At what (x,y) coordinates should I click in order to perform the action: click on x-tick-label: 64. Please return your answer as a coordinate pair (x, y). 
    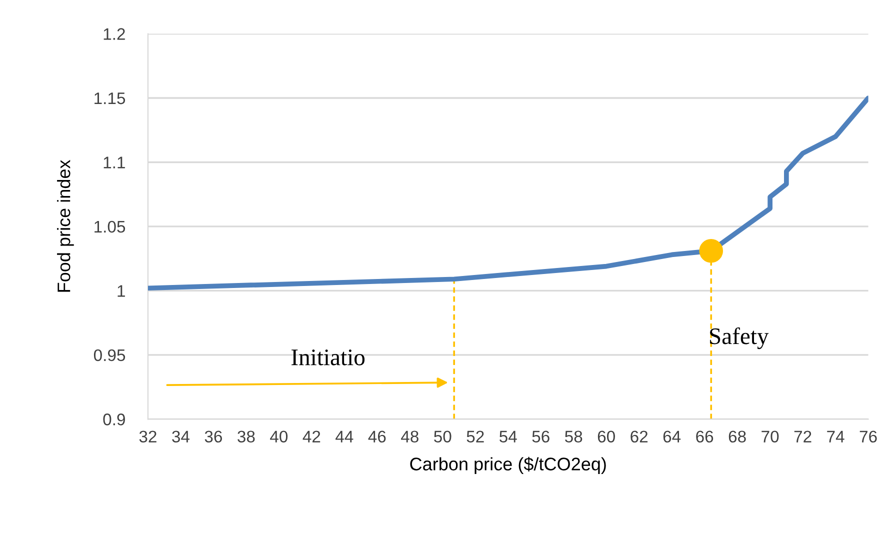
    Looking at the image, I should click on (672, 436).